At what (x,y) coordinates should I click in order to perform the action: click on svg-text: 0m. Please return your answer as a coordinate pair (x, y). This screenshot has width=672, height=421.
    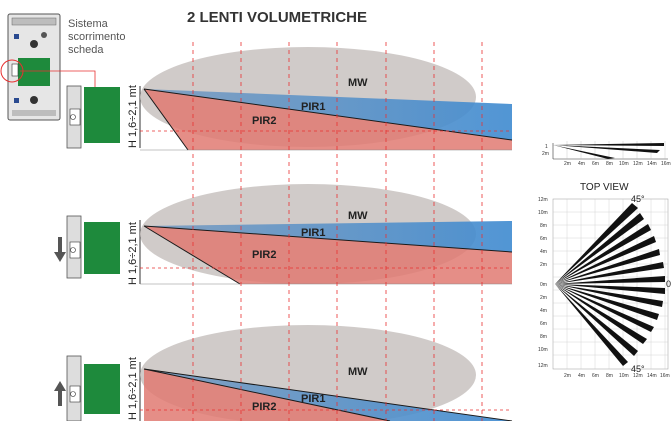
    Looking at the image, I should click on (543, 285).